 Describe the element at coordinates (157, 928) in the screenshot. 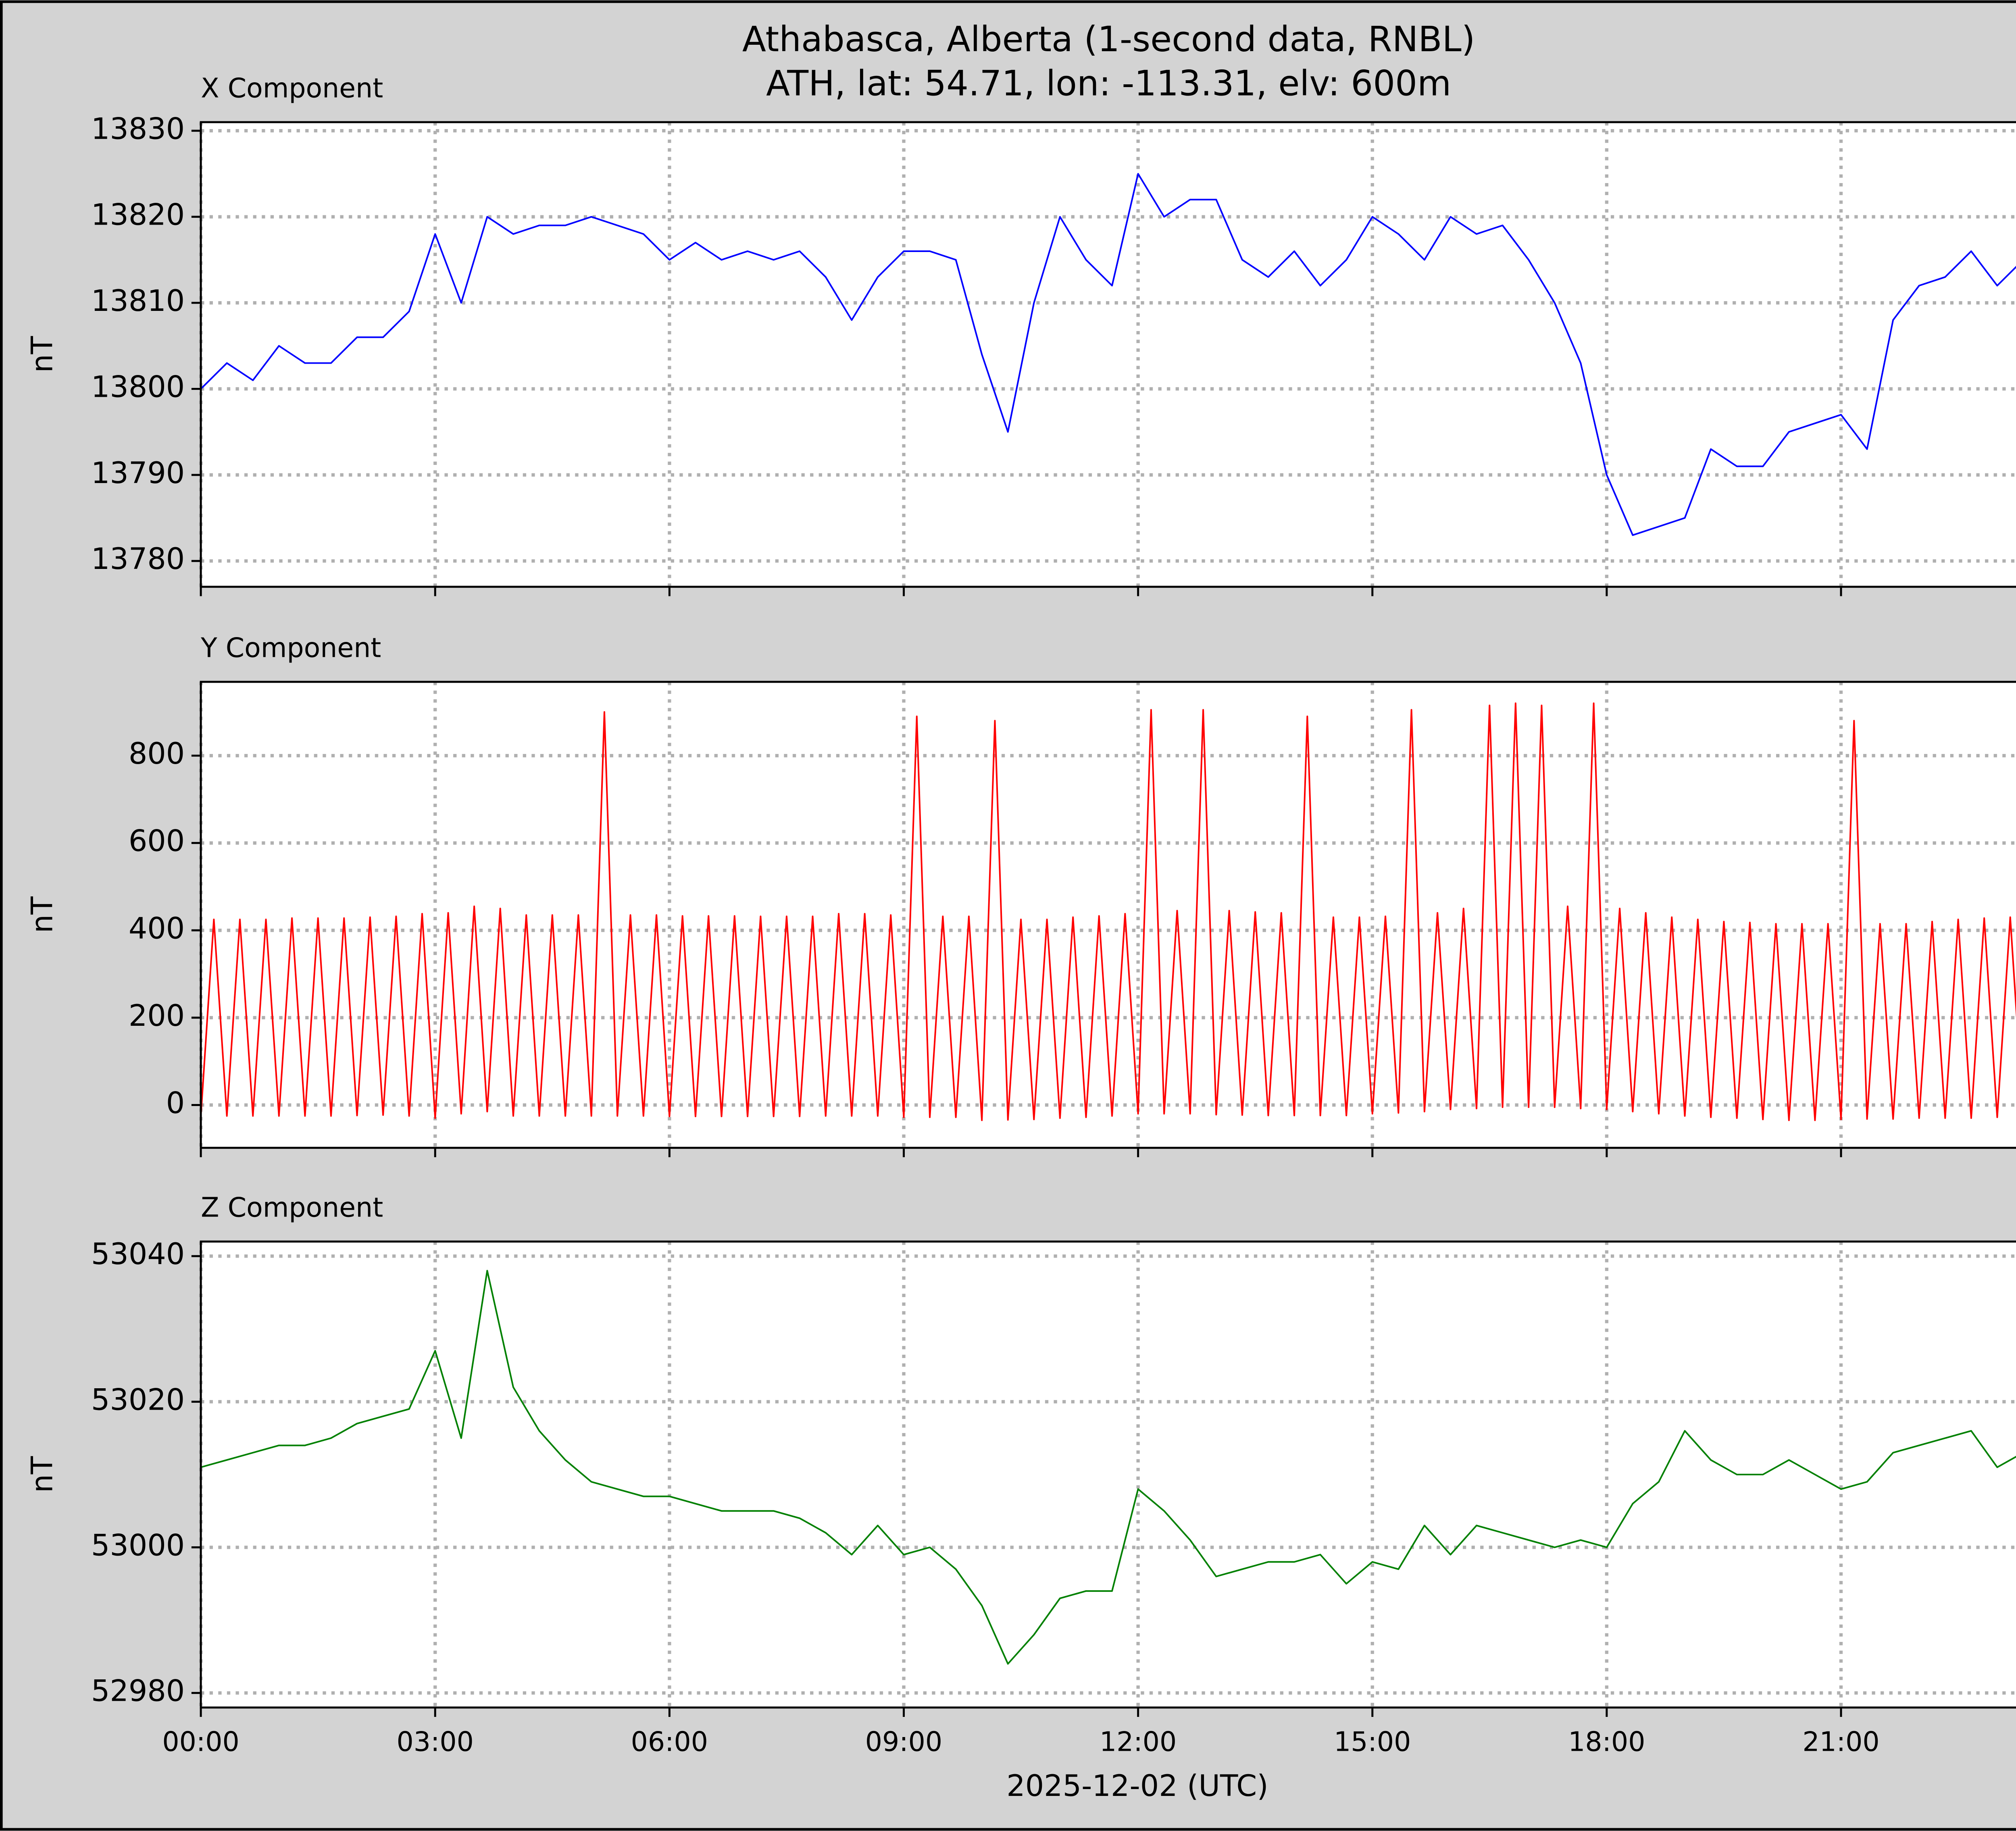

I see `y-tick-label: 400` at that location.